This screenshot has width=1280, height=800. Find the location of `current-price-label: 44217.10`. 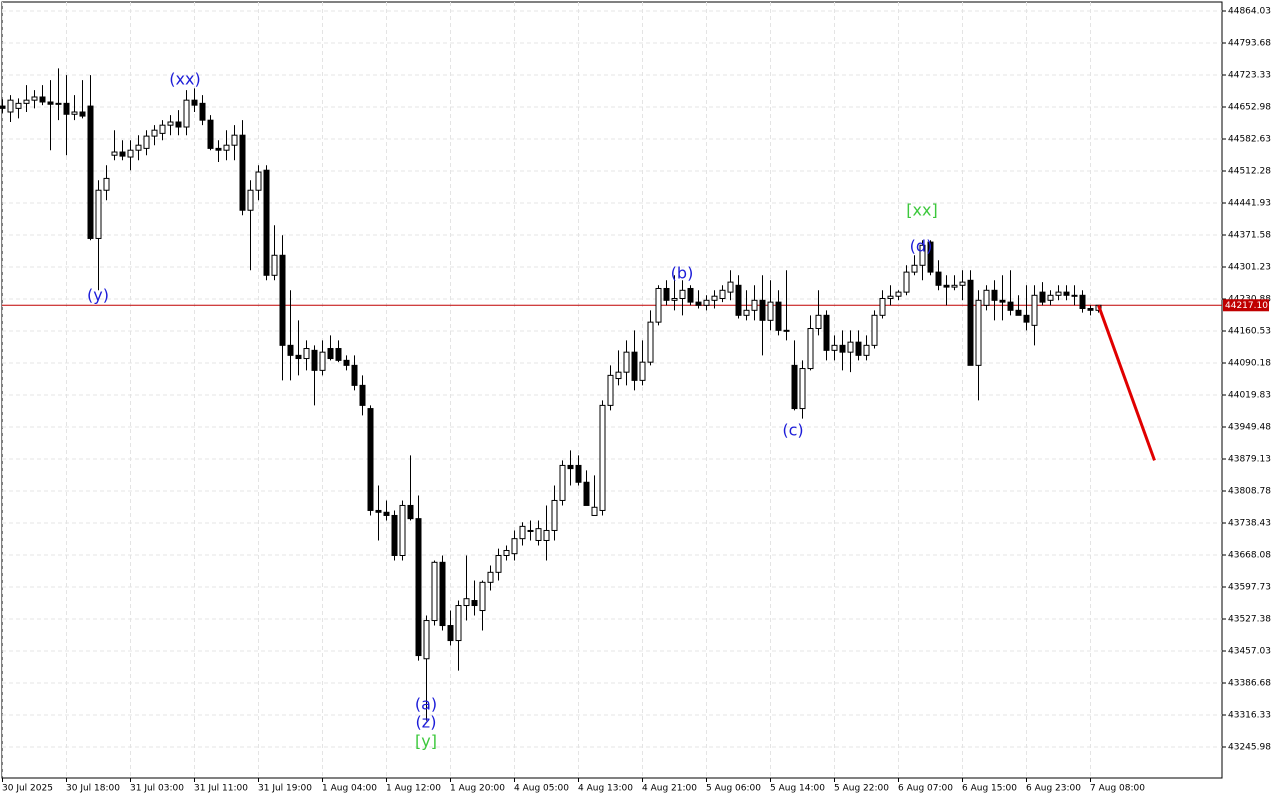

current-price-label: 44217.10 is located at coordinates (1246, 306).